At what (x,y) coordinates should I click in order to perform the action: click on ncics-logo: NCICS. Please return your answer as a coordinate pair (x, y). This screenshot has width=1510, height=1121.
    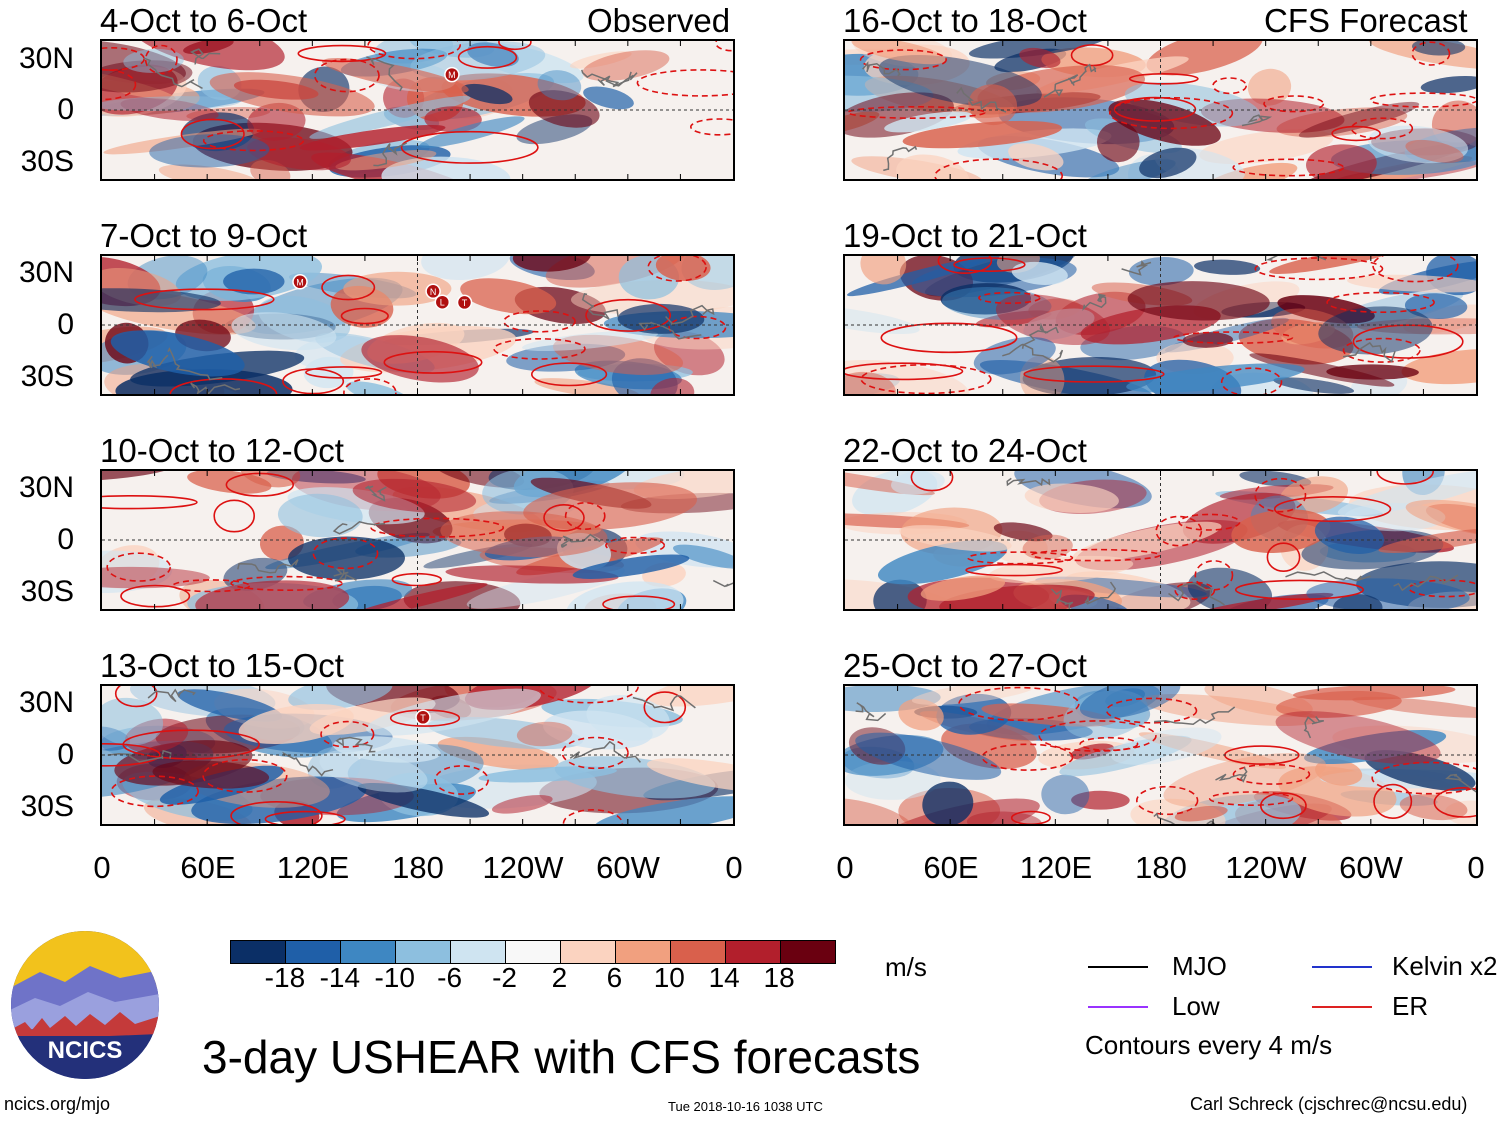
    Looking at the image, I should click on (85, 1005).